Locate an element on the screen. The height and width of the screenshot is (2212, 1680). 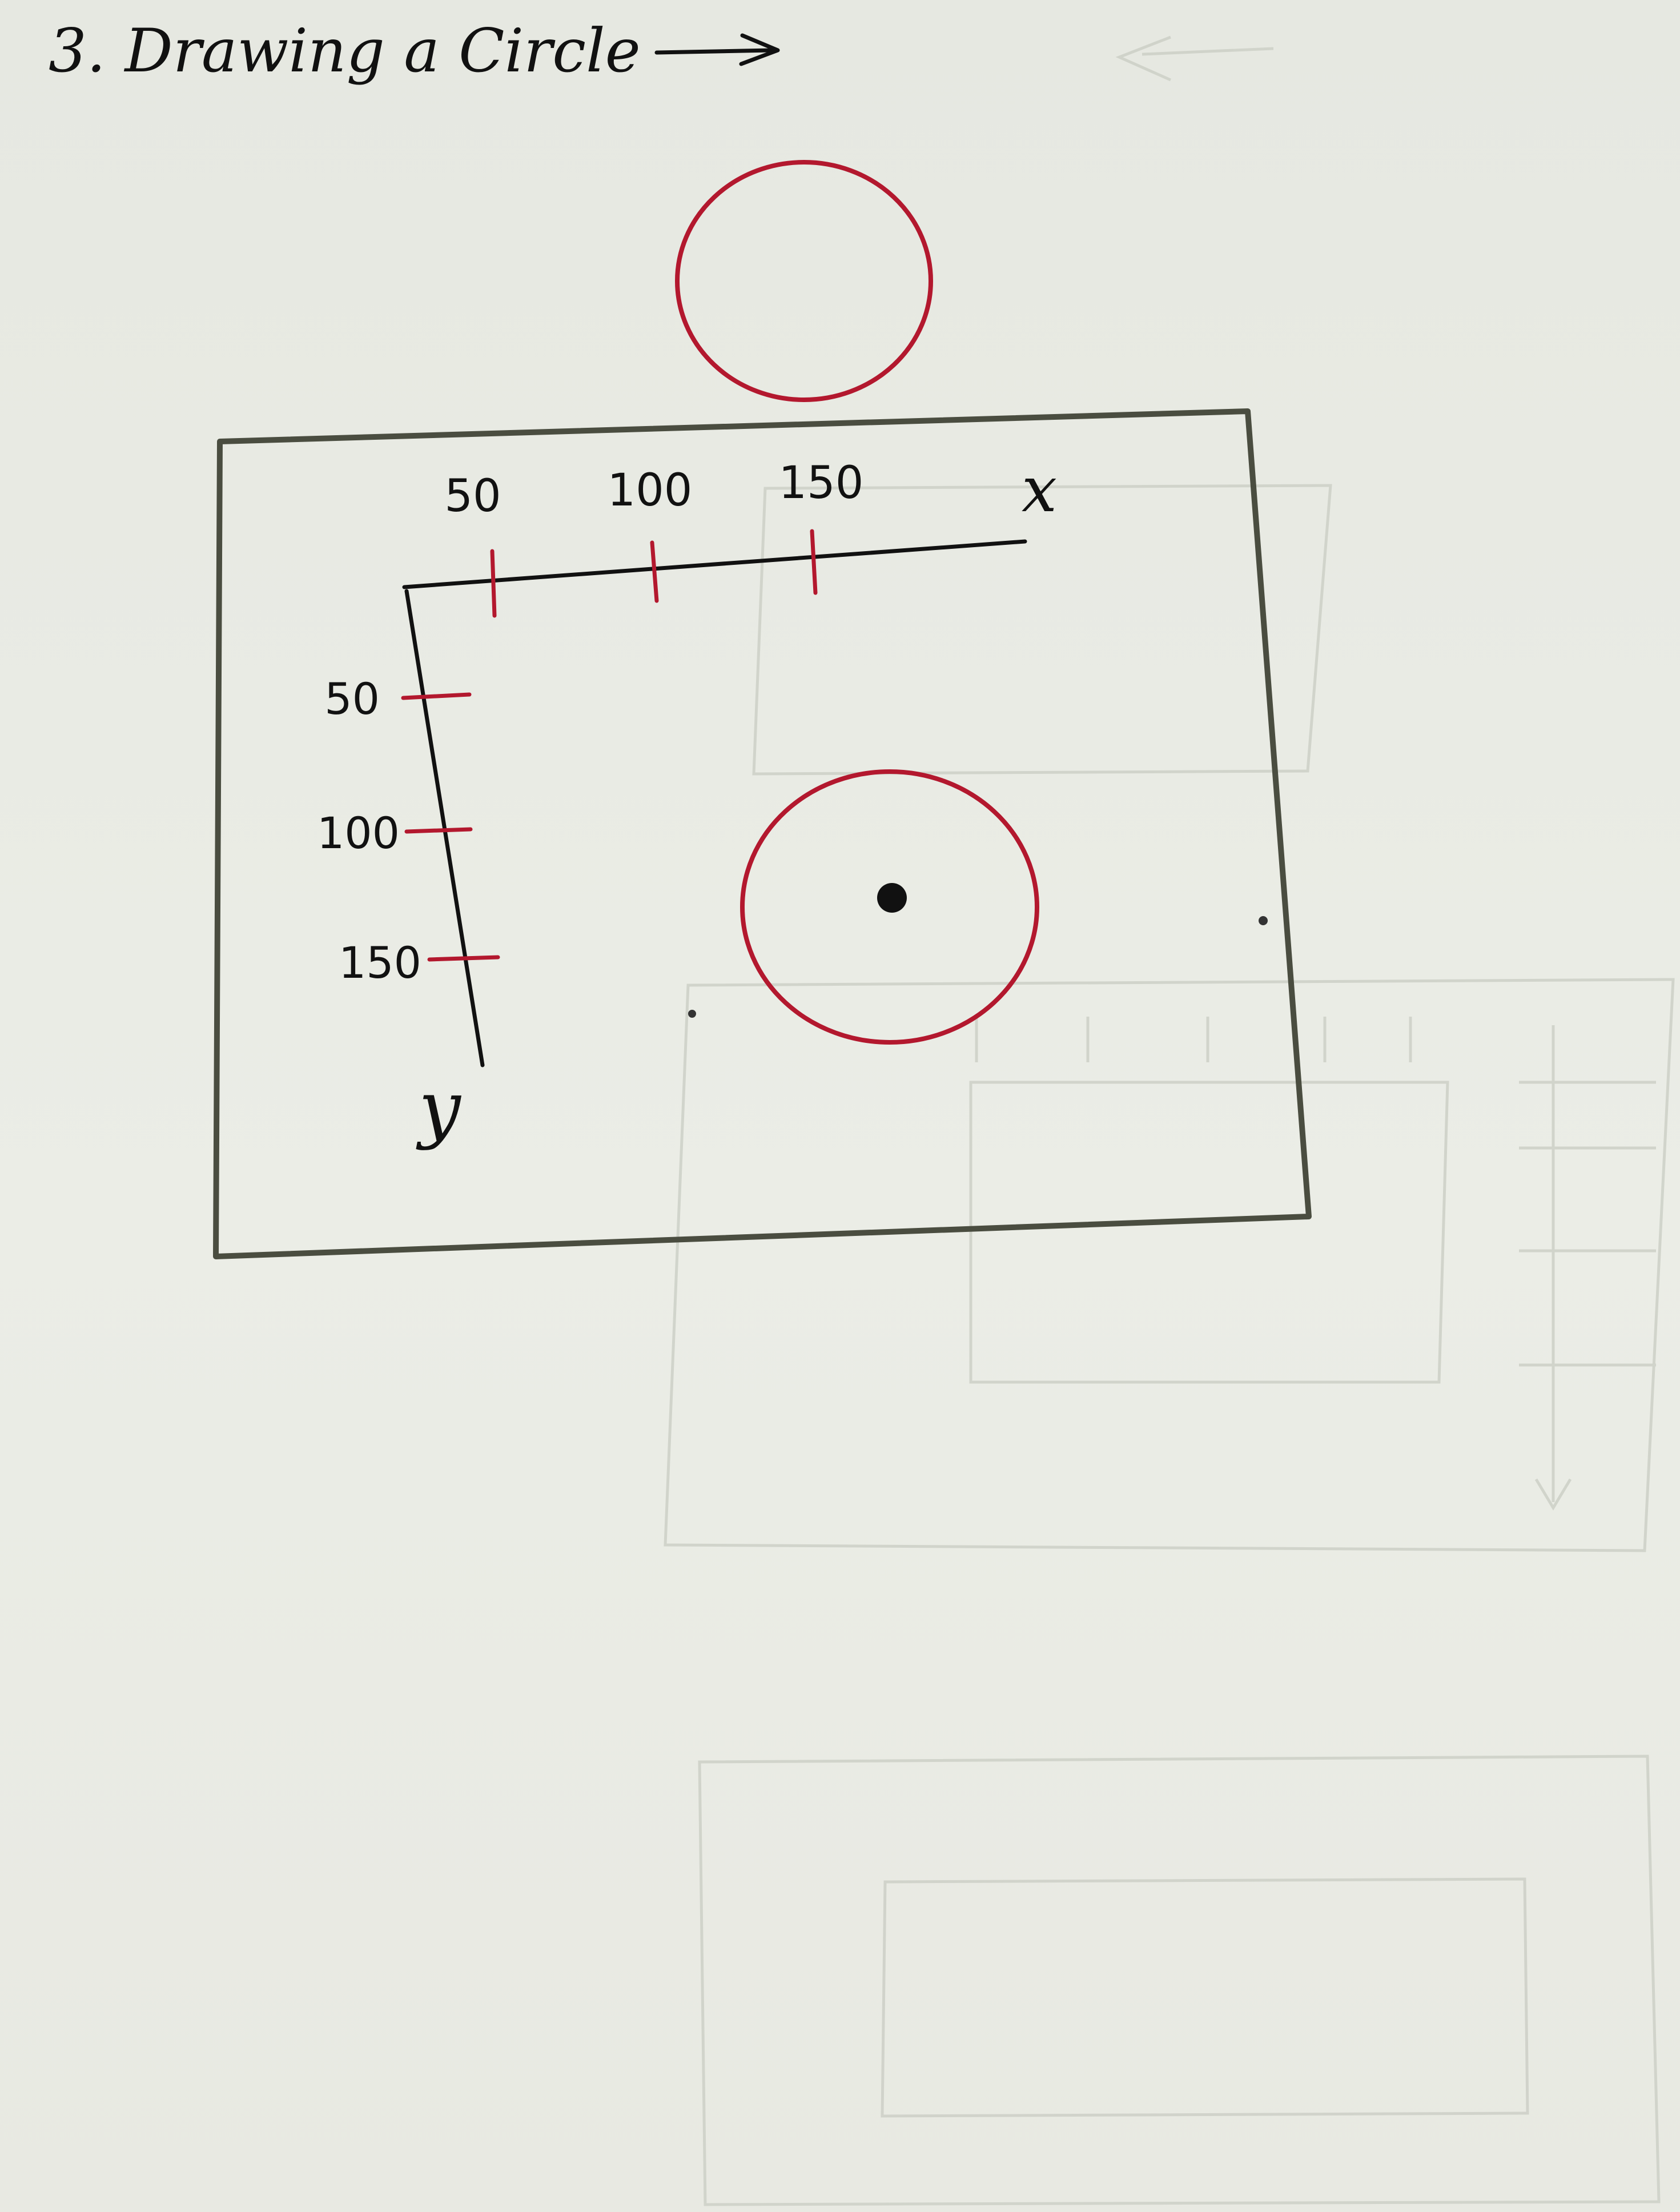
y-tick-label-100: 100 is located at coordinates (358, 833).